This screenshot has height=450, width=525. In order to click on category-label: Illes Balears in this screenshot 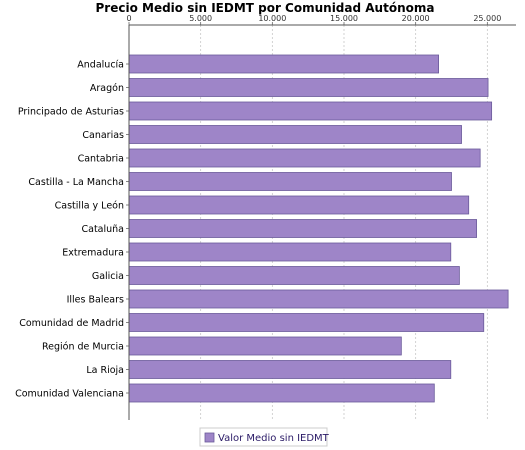, I will do `click(95, 300)`.